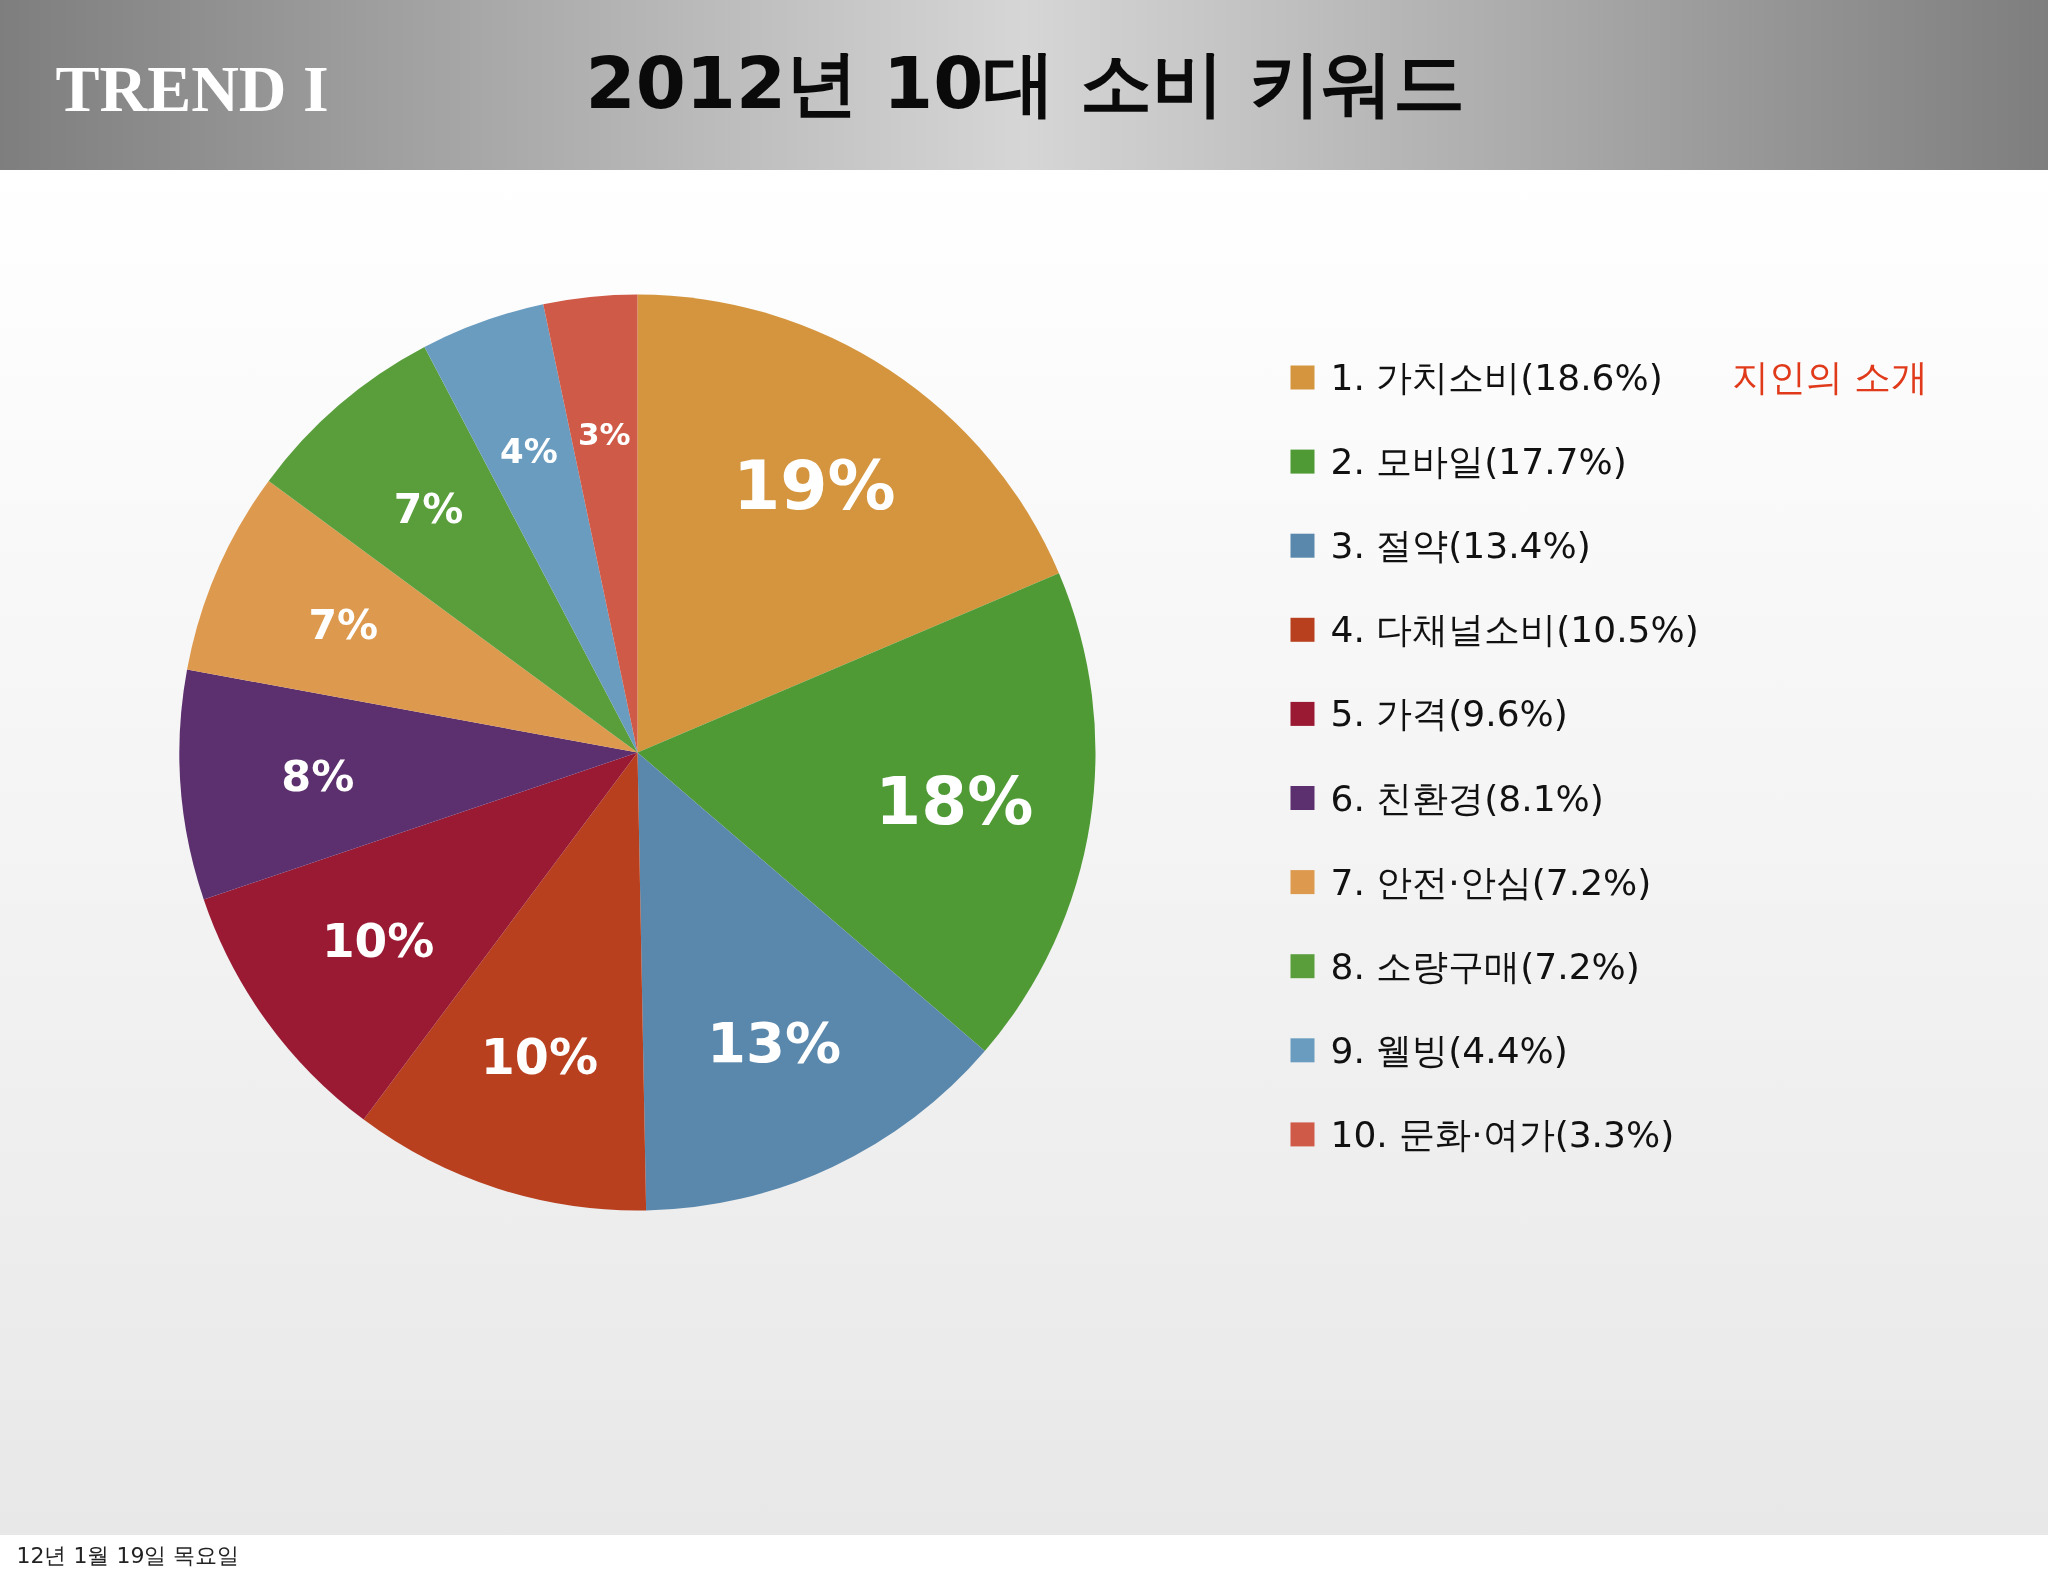 This screenshot has height=1576, width=2048. I want to click on chart-title: 2012년 10대 소비 키워드, so click(1025, 82).